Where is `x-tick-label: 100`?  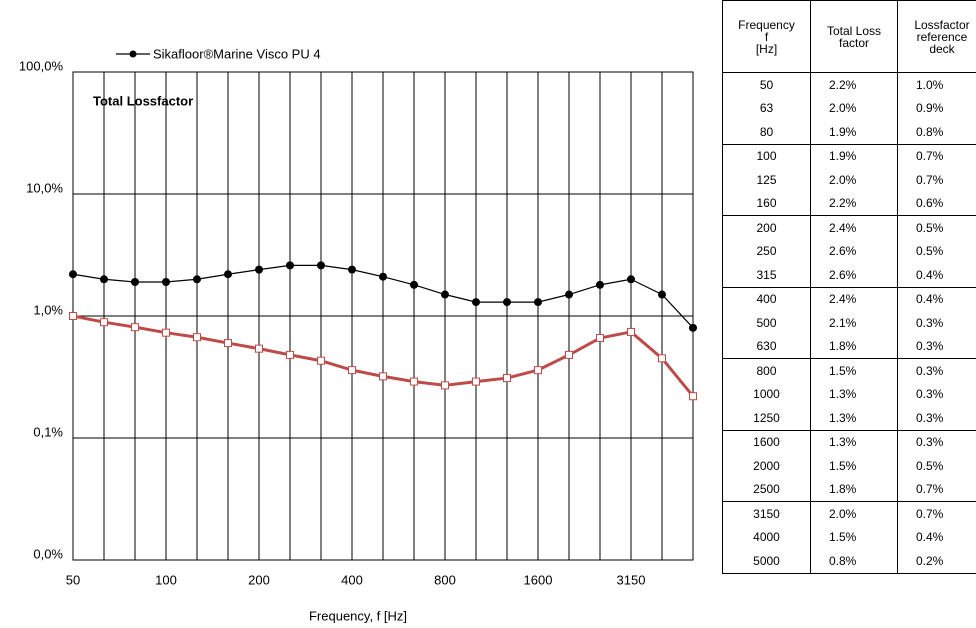
x-tick-label: 100 is located at coordinates (166, 579).